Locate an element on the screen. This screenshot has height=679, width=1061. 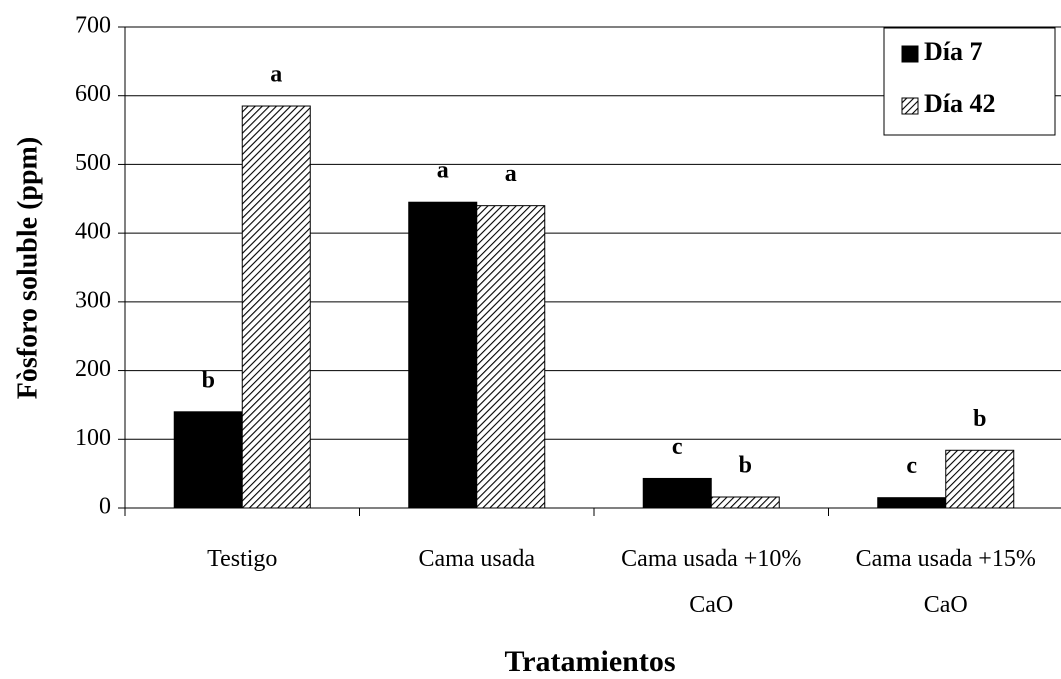
y-tick-label: 200 is located at coordinates (93, 369).